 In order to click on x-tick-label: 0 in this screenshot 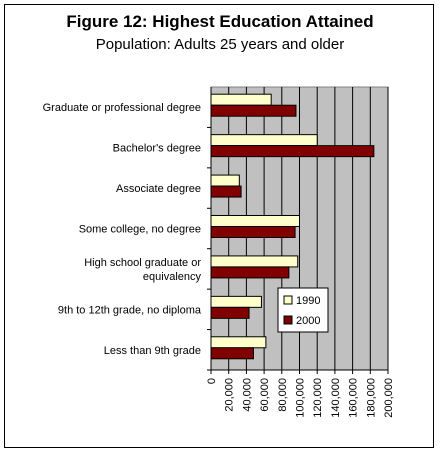, I will do `click(212, 381)`.